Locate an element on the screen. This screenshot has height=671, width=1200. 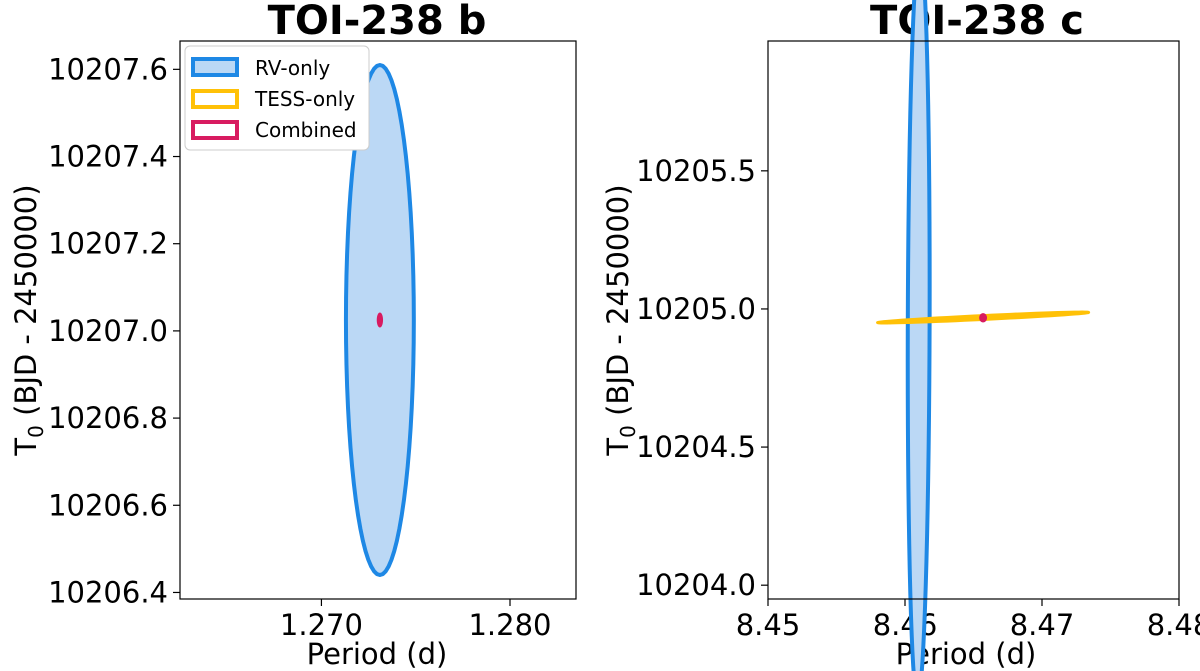
legend-label: Combined is located at coordinates (306, 130).